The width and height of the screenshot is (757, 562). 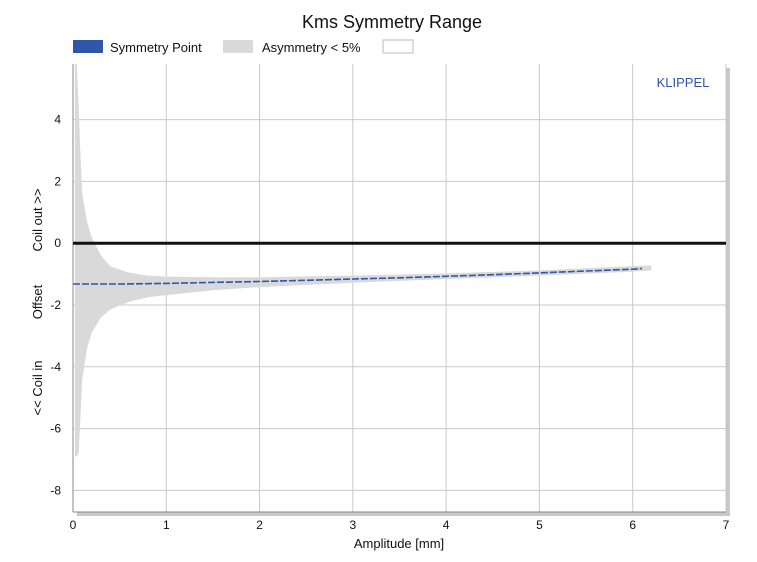 I want to click on legend-label: Symmetry Point, so click(x=156, y=47).